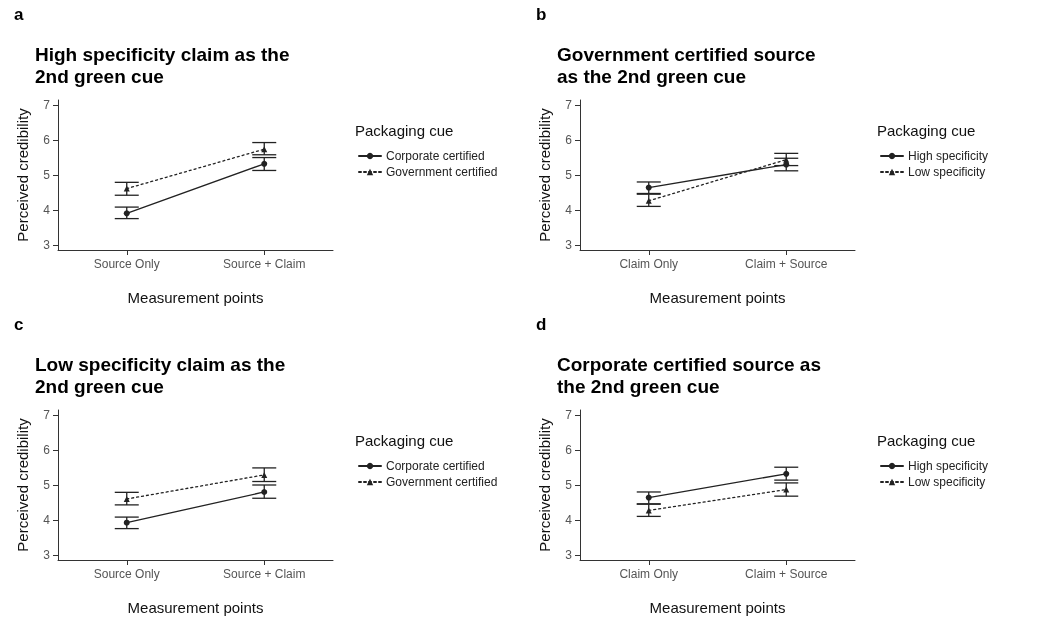 The width and height of the screenshot is (1044, 621). What do you see at coordinates (19, 324) in the screenshot?
I see `text: c` at bounding box center [19, 324].